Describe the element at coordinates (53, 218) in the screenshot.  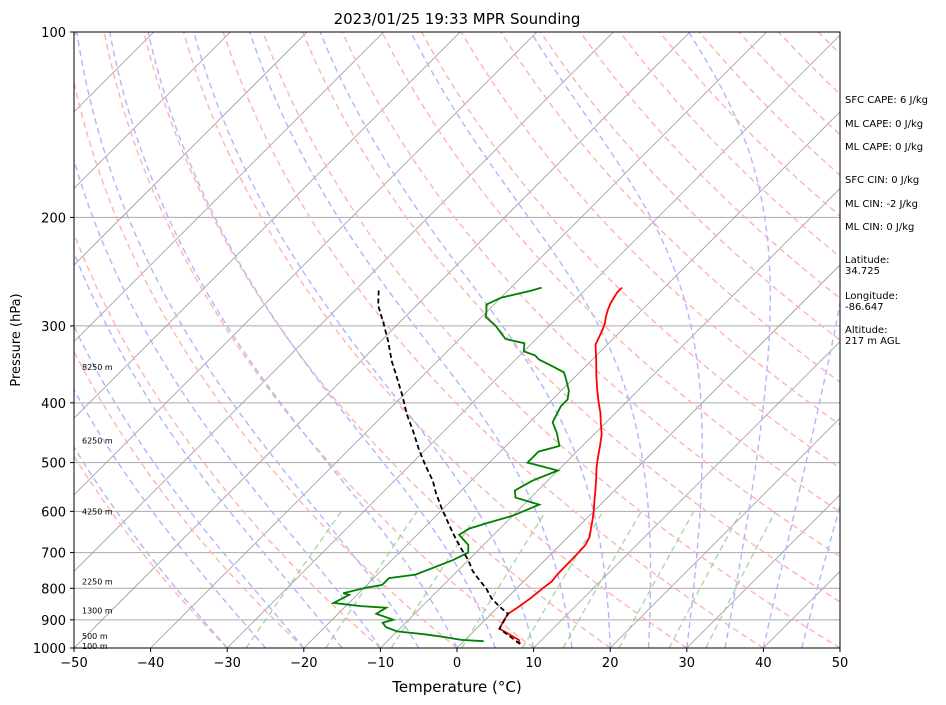
I see `y-tick-label: 200` at that location.